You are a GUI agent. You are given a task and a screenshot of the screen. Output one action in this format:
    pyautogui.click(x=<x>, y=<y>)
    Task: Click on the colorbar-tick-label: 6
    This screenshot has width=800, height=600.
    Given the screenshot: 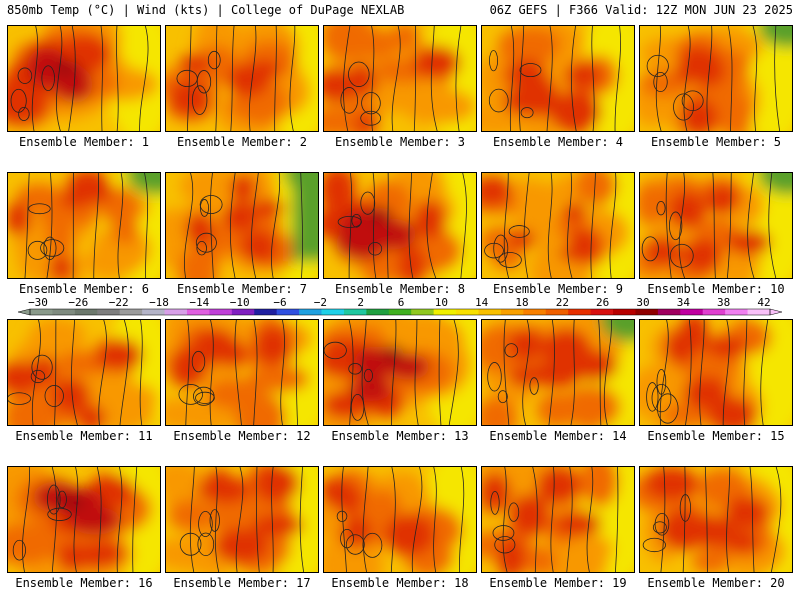 What is the action you would take?
    pyautogui.click(x=401, y=302)
    